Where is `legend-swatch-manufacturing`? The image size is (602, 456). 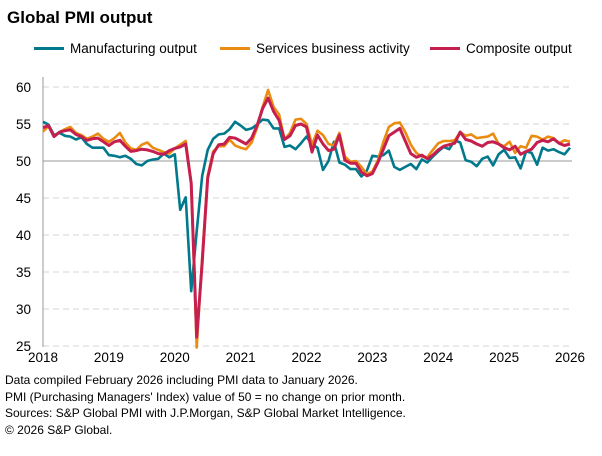 legend-swatch-manufacturing is located at coordinates (49, 48).